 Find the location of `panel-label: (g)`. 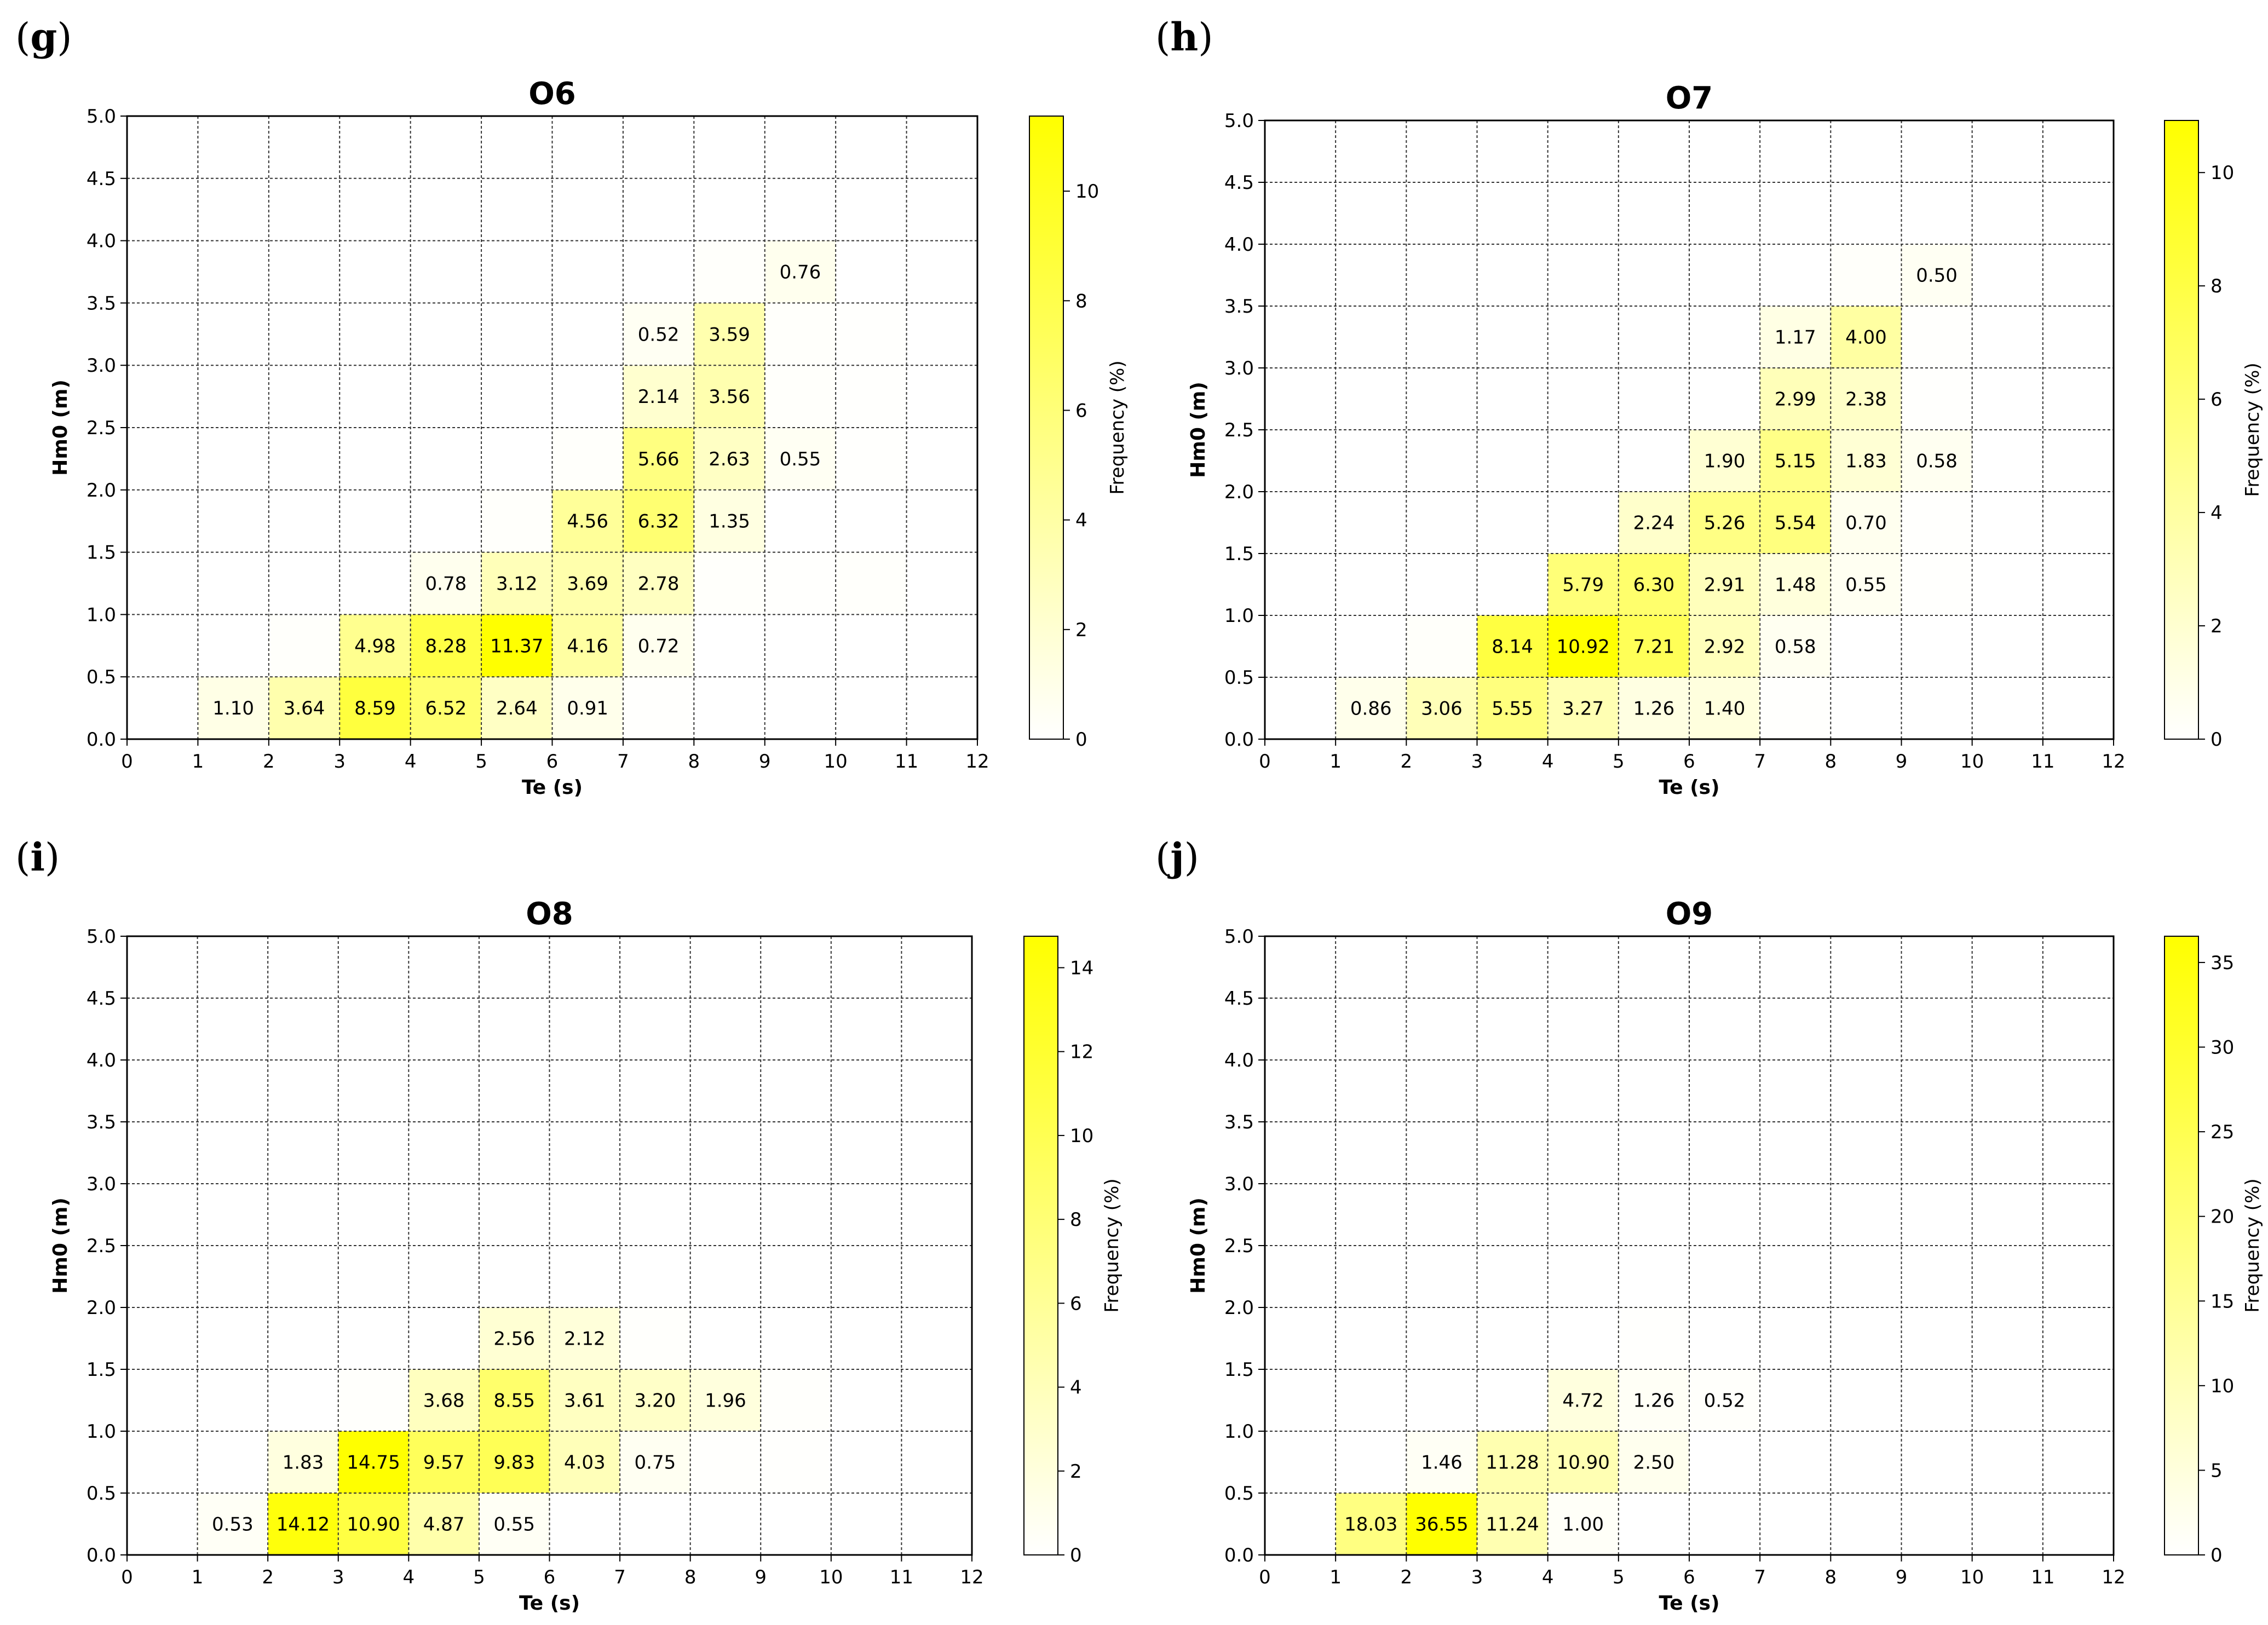

panel-label: (g) is located at coordinates (43, 37).